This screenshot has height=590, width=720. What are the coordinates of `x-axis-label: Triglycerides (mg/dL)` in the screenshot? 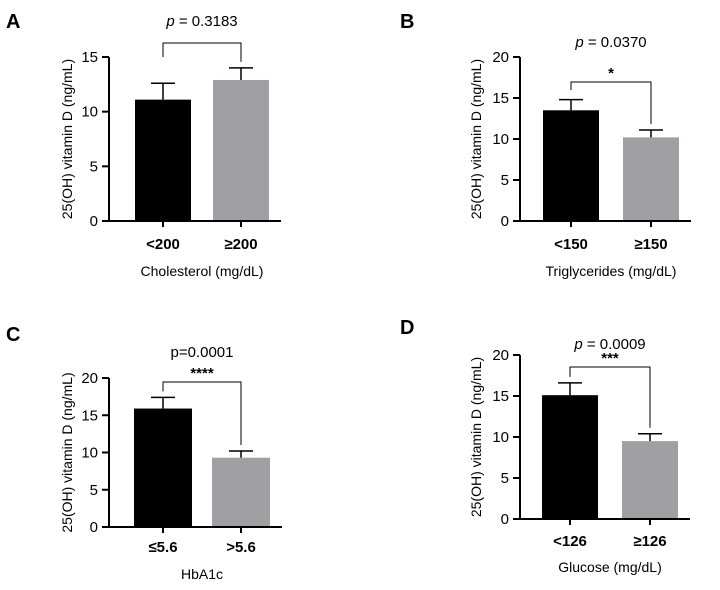 It's located at (611, 271).